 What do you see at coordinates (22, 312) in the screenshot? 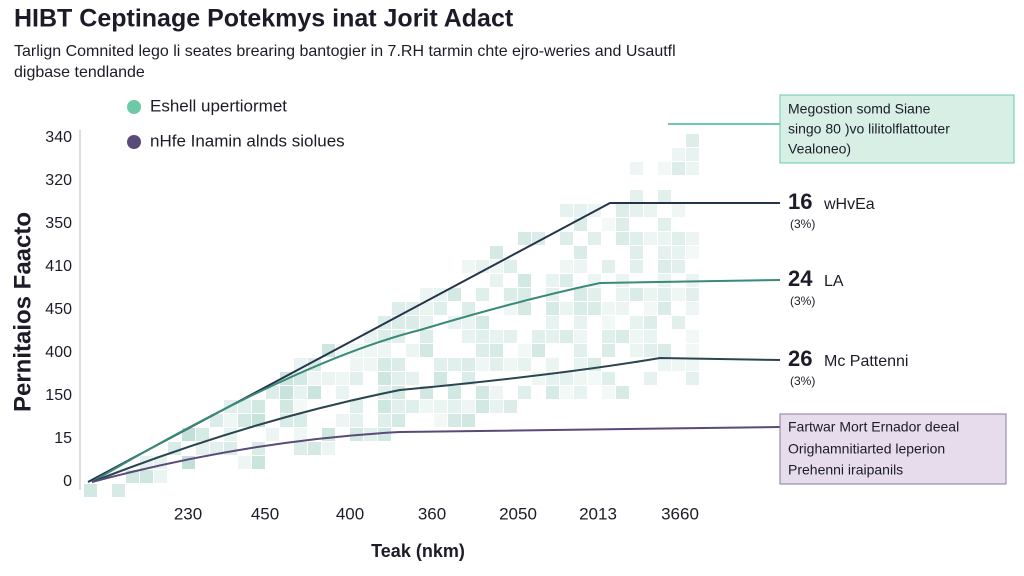
I see `y-axis-label: Pernitaios Faacto` at bounding box center [22, 312].